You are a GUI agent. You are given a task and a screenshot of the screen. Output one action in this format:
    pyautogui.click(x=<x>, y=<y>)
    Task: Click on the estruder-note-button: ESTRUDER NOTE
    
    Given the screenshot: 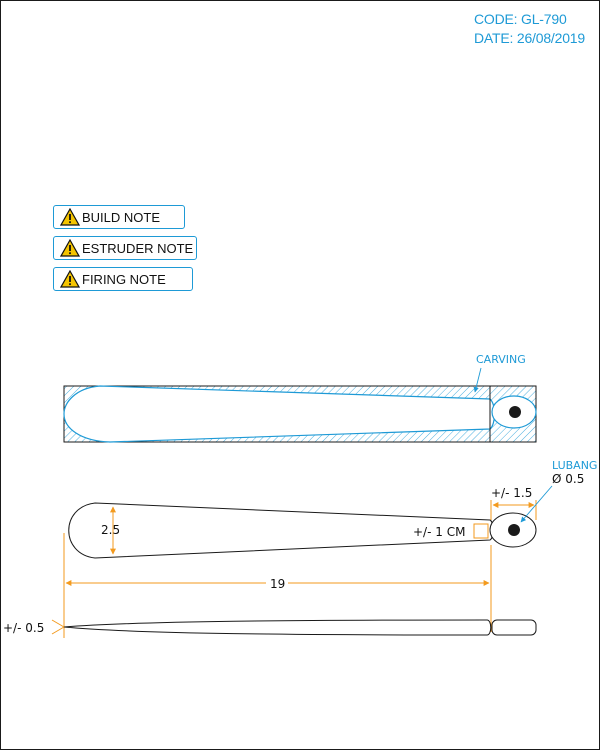 What is the action you would take?
    pyautogui.click(x=125, y=248)
    